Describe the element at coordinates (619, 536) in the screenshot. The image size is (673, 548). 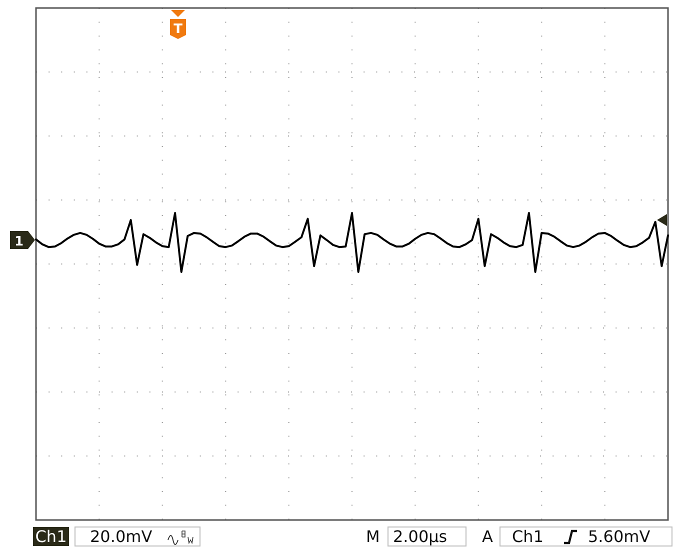
I see `text: 5.60mV` at that location.